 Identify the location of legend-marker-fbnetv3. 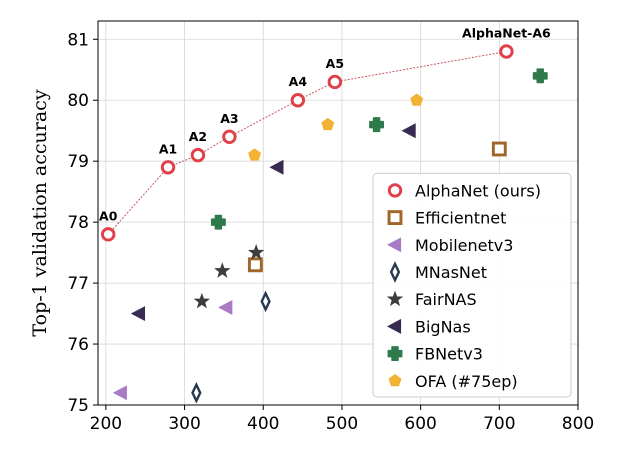
(395, 354).